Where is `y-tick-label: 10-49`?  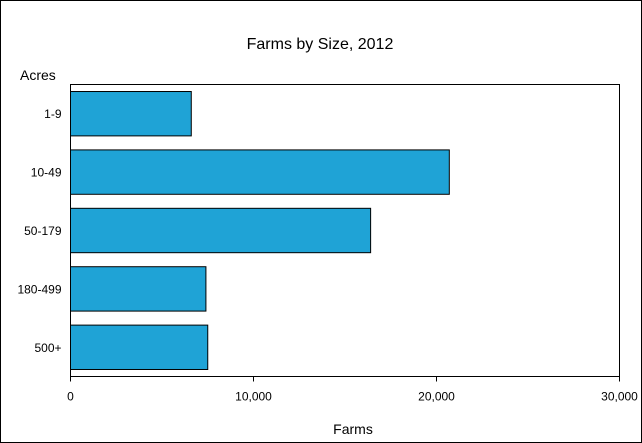
y-tick-label: 10-49 is located at coordinates (46, 173).